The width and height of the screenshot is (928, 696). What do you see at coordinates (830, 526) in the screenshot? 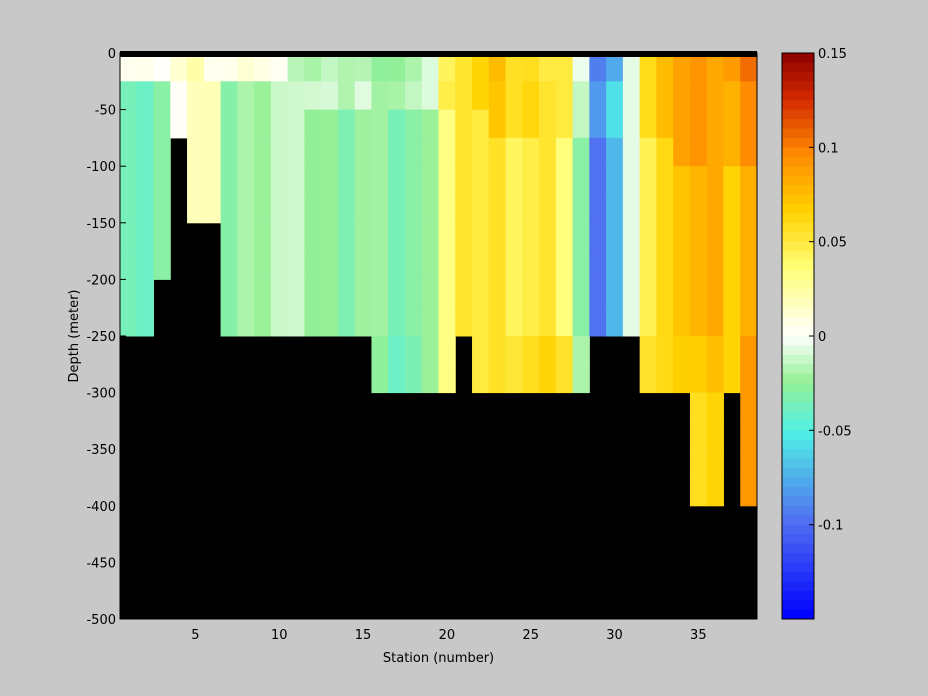
I see `colorbar-tick-label: -0.1` at bounding box center [830, 526].